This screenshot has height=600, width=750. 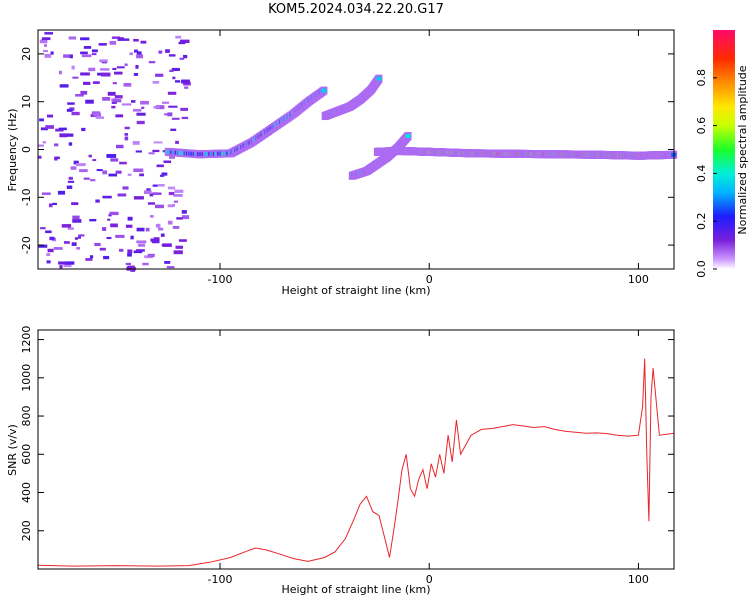 I want to click on y-tick-label: 0, so click(x=26, y=149).